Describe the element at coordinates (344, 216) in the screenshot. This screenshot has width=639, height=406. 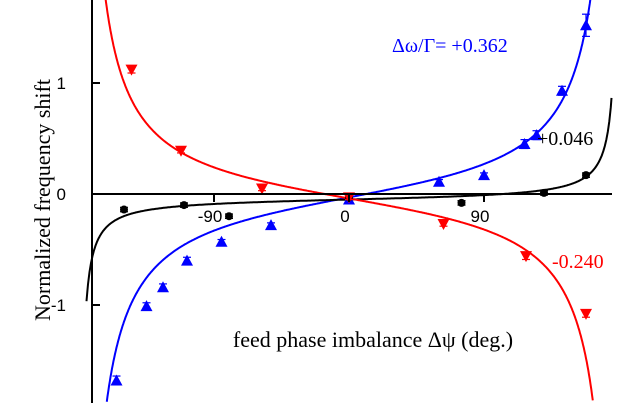
I see `x-tick-label: 0` at that location.